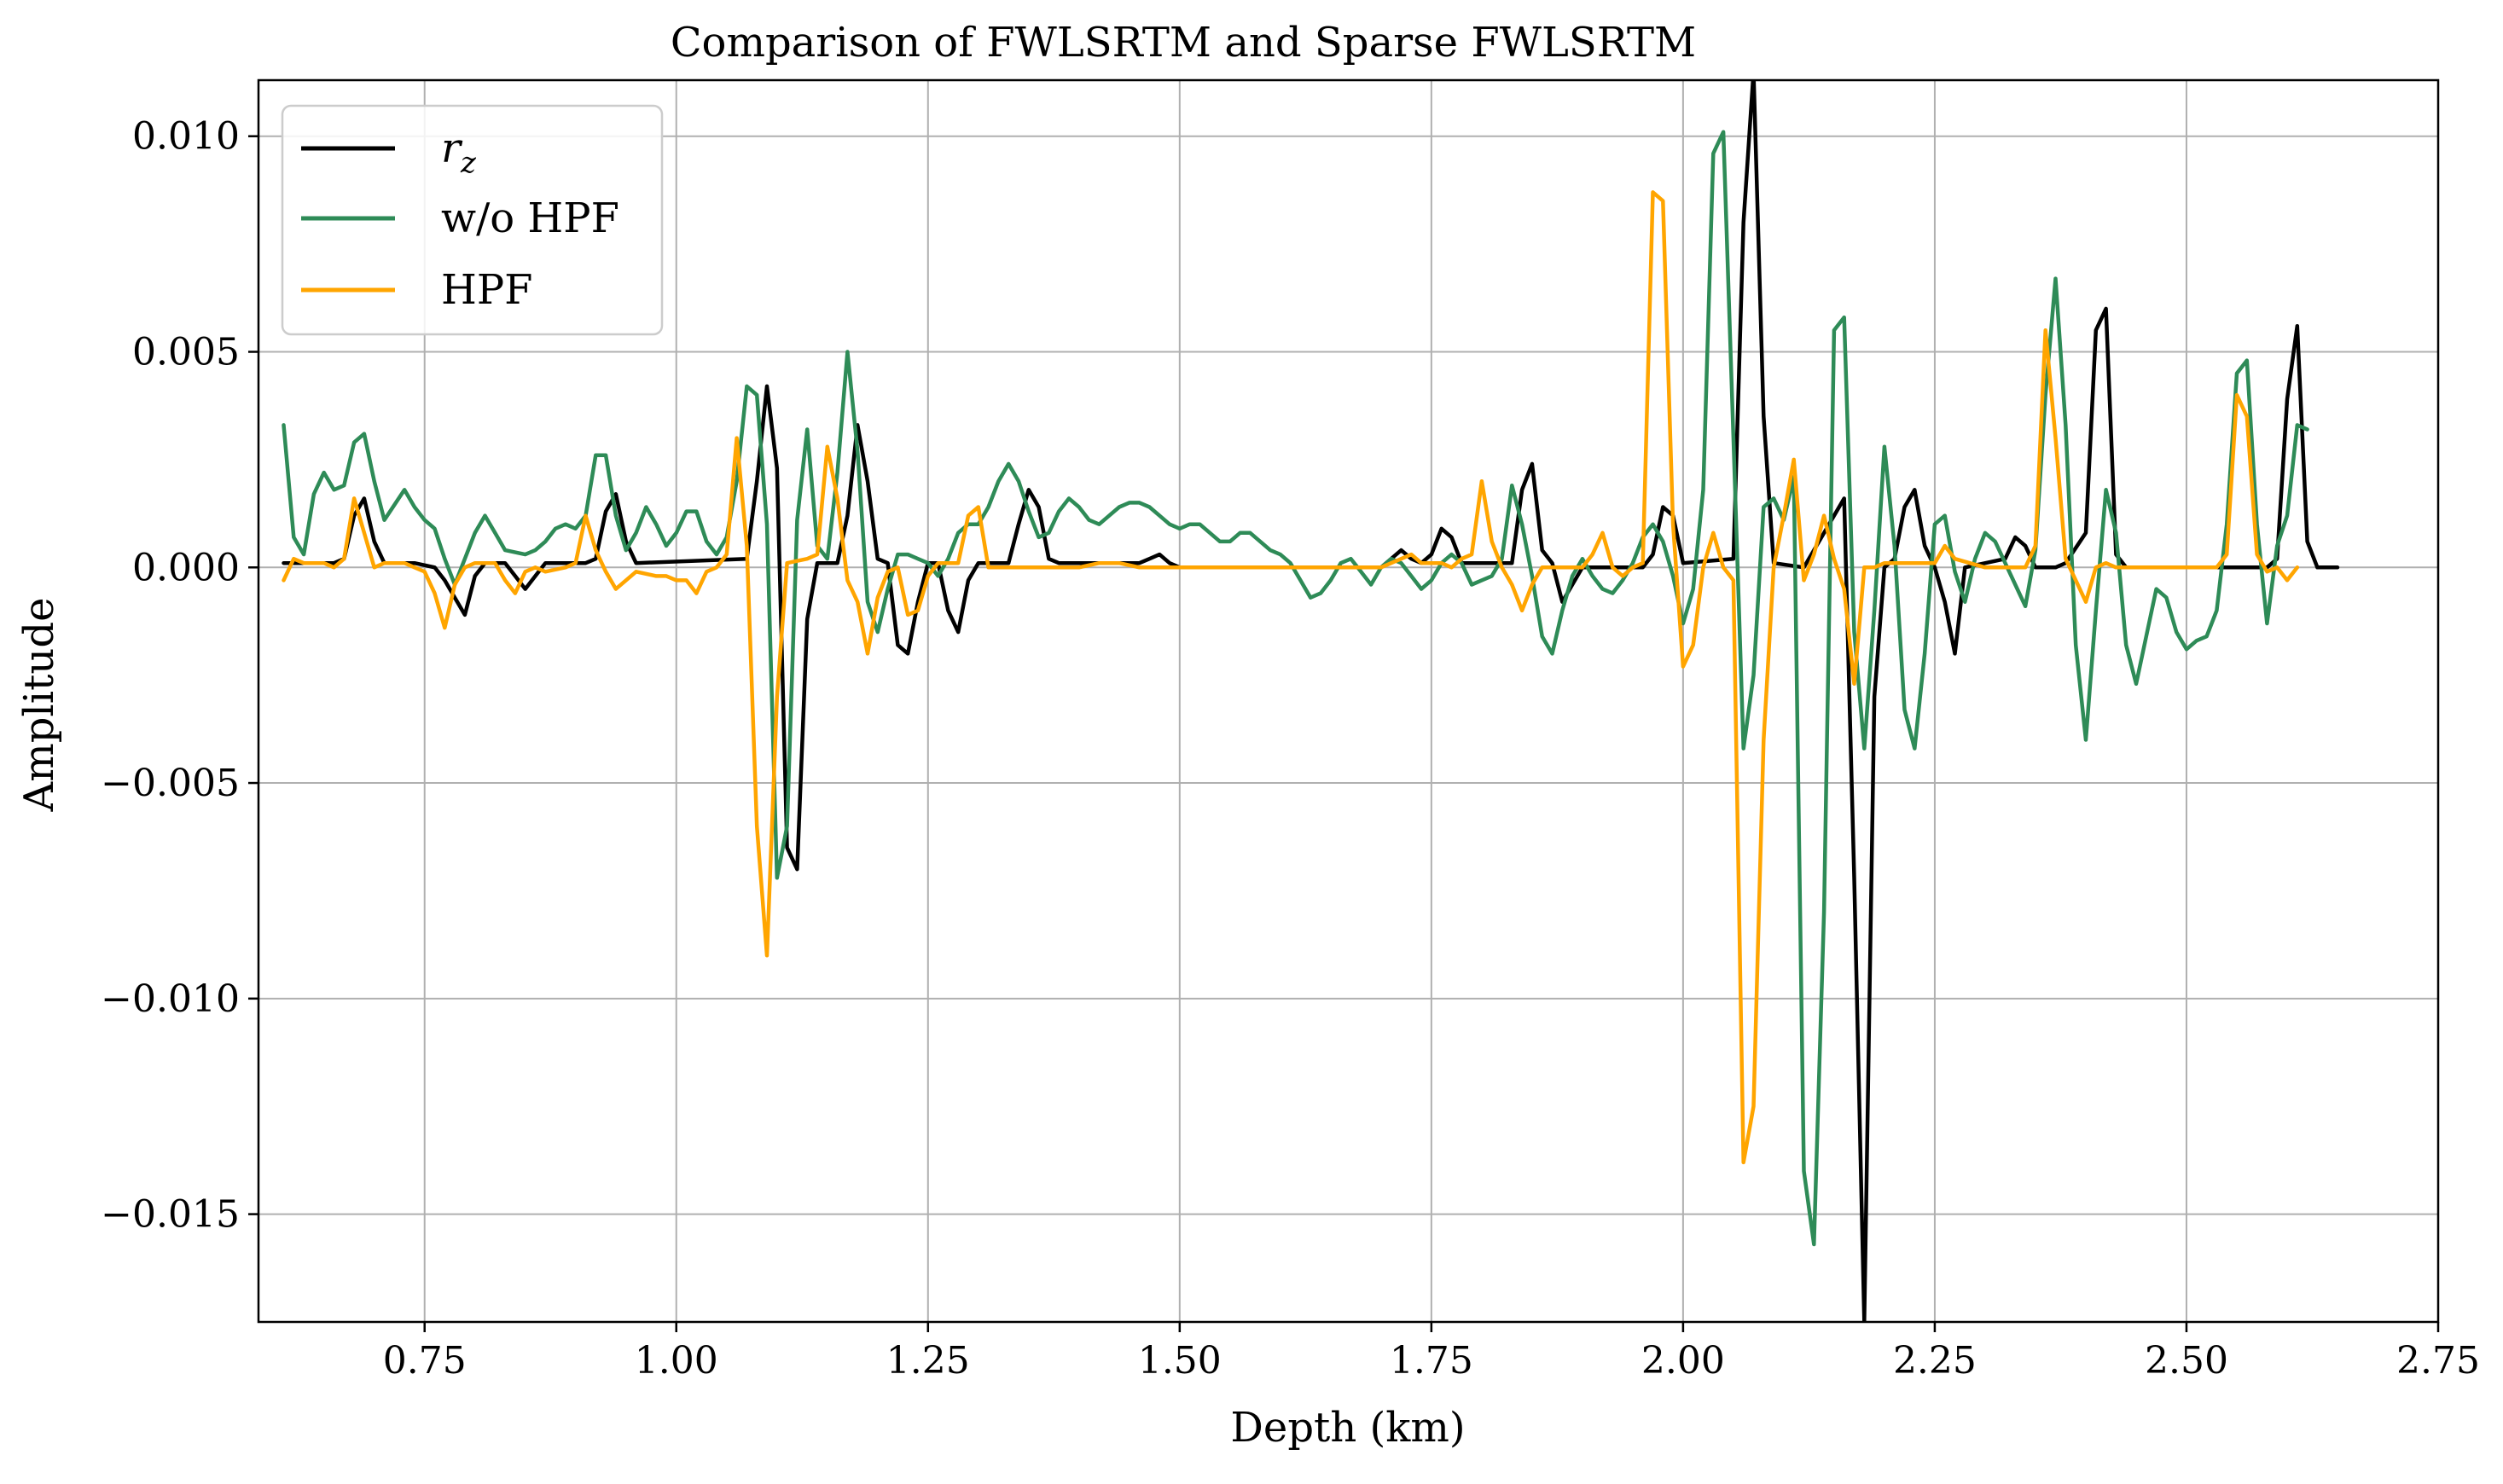  What do you see at coordinates (170, 783) in the screenshot?
I see `y-tick-label: −0.005` at bounding box center [170, 783].